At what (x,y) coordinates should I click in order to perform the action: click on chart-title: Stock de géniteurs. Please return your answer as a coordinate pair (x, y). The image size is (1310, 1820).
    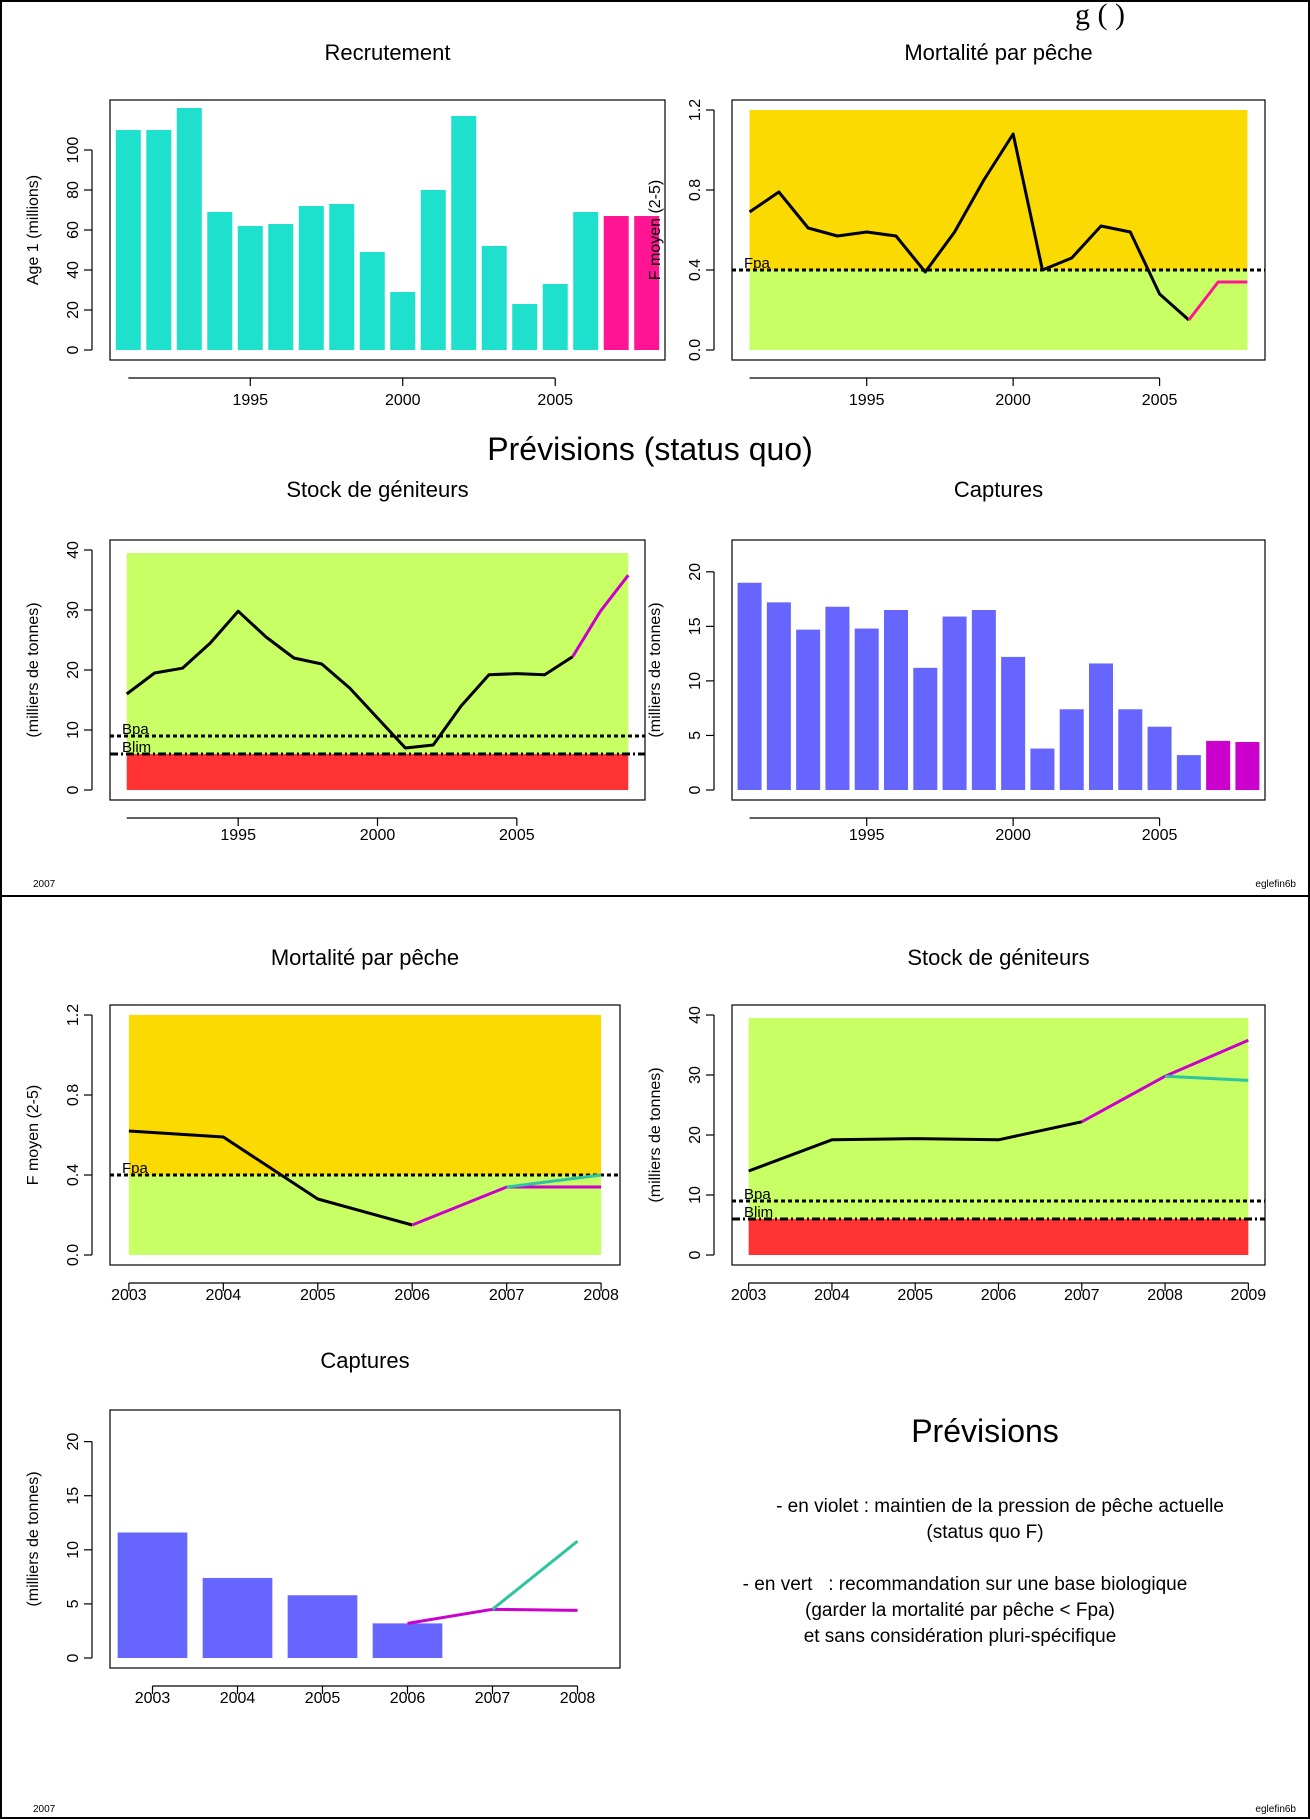
    Looking at the image, I should click on (377, 489).